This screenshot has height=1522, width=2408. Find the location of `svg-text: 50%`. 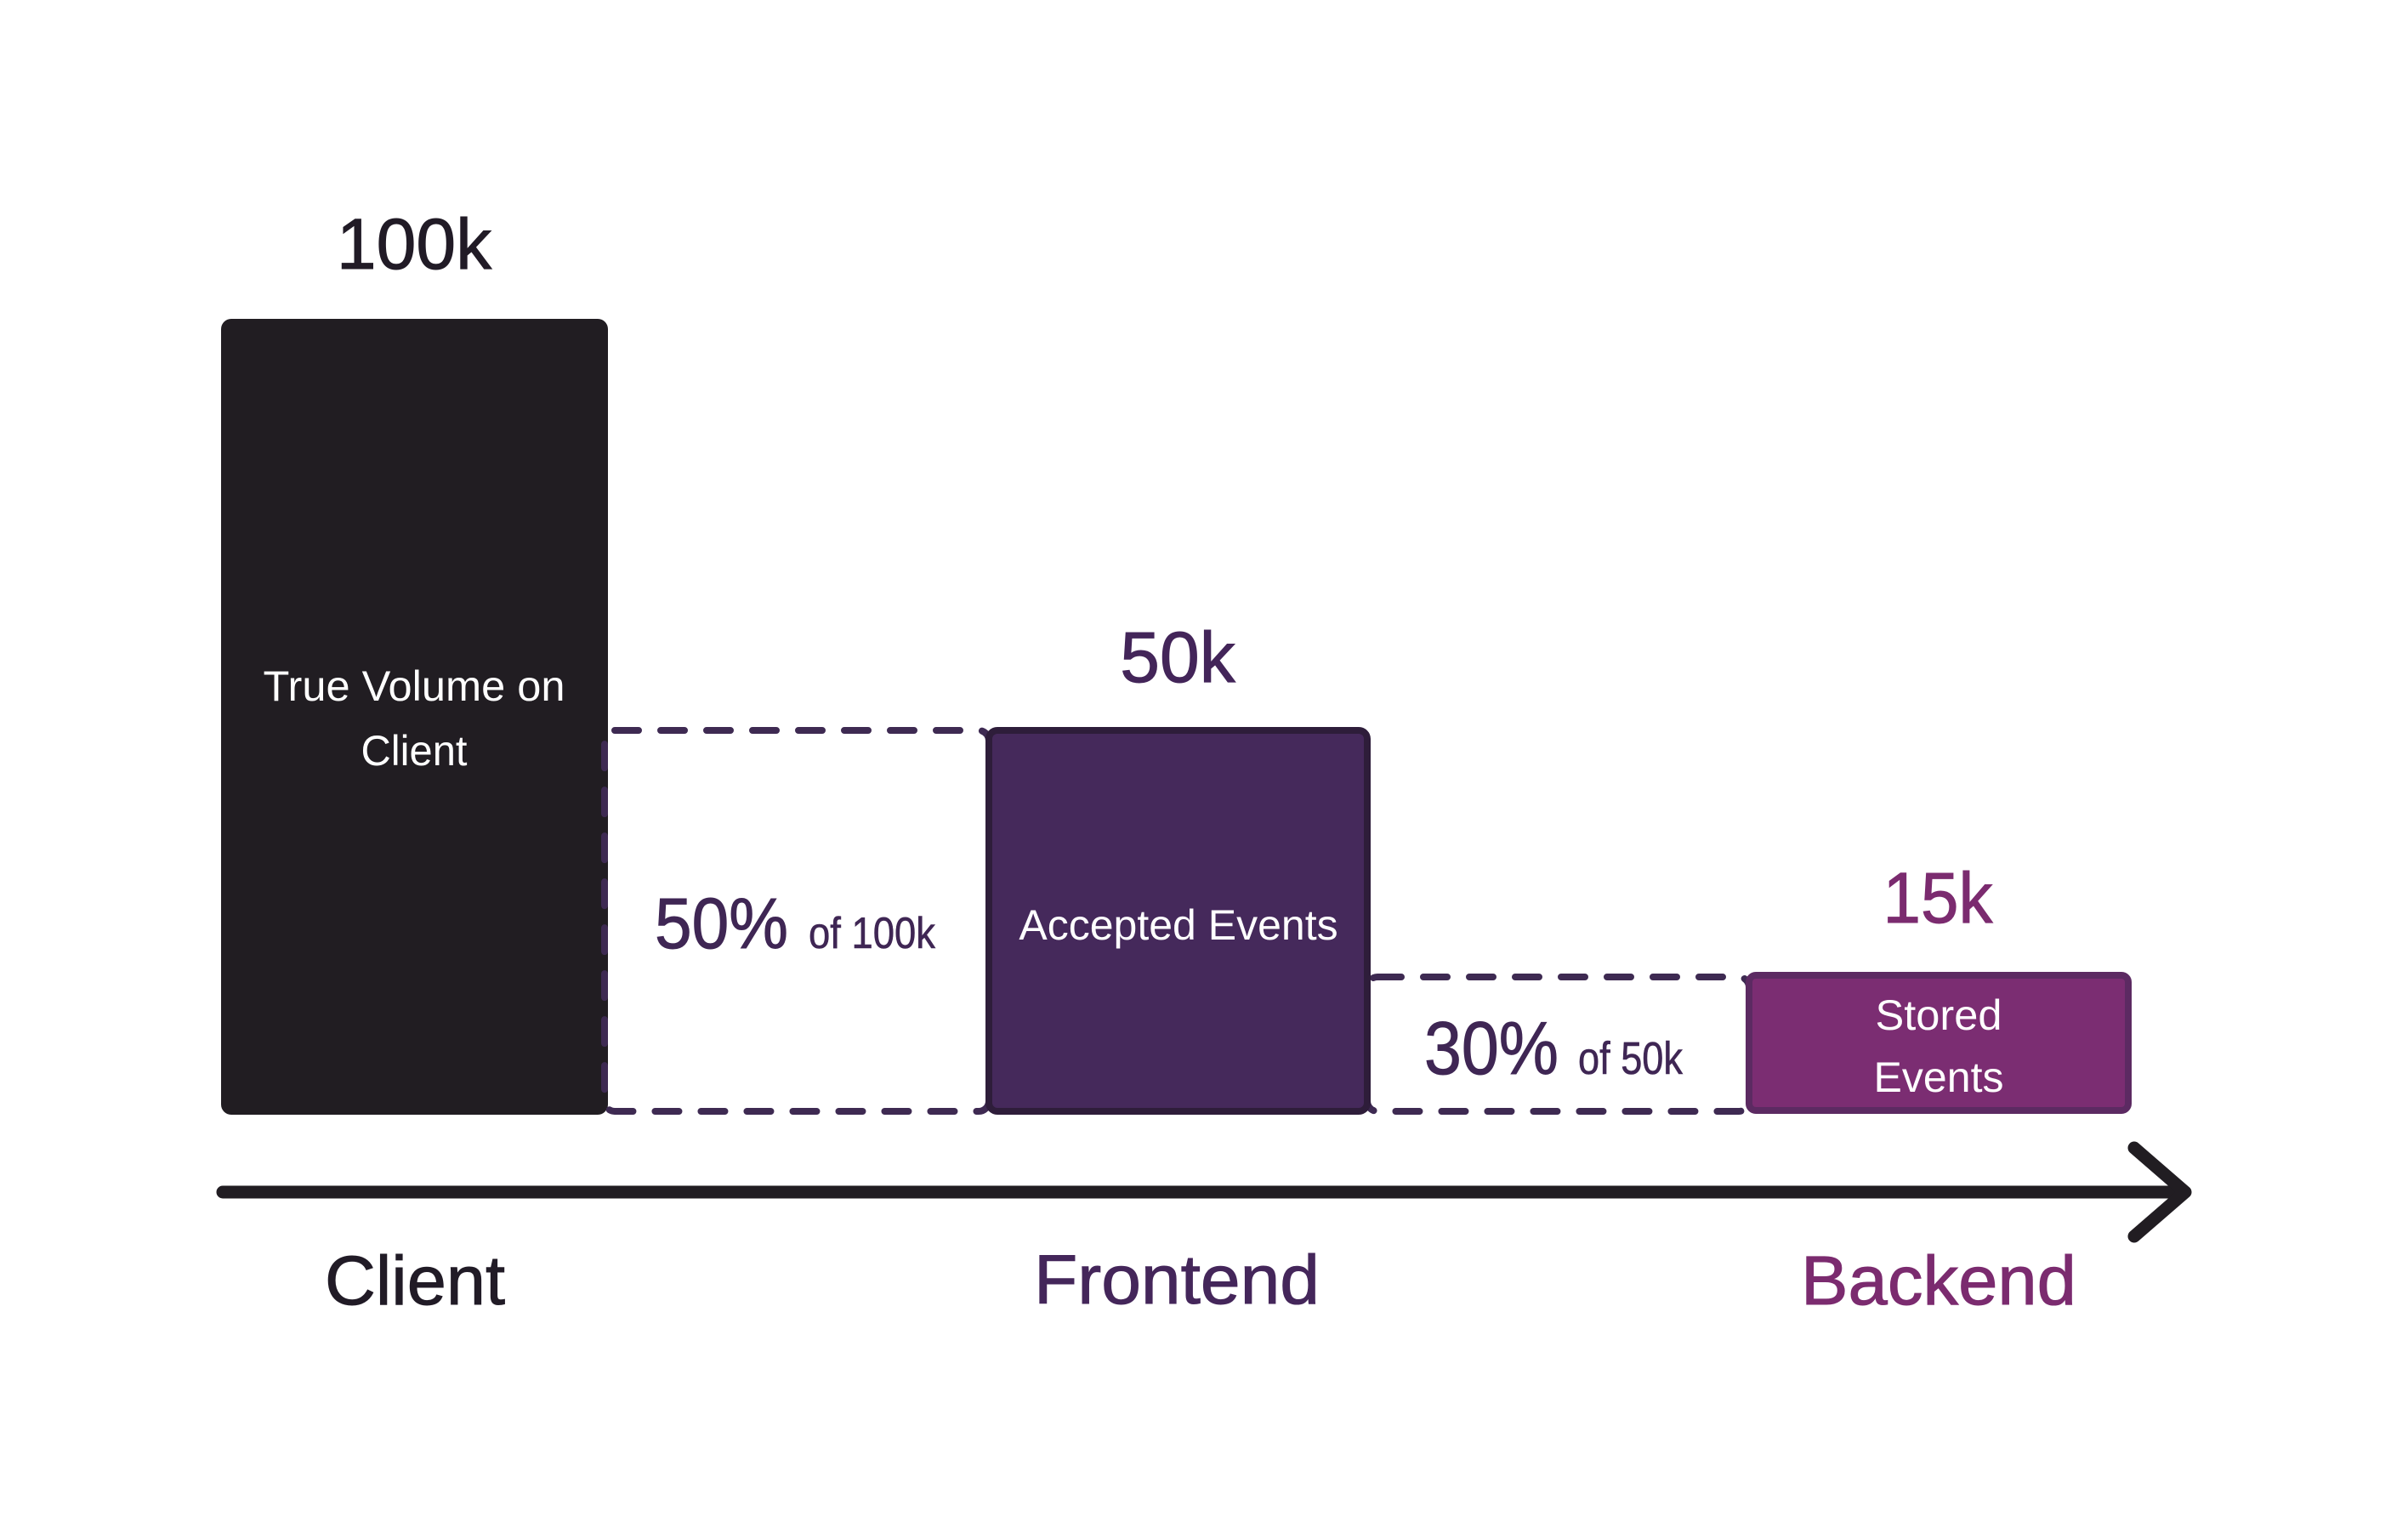

svg-text: 50% is located at coordinates (721, 923).